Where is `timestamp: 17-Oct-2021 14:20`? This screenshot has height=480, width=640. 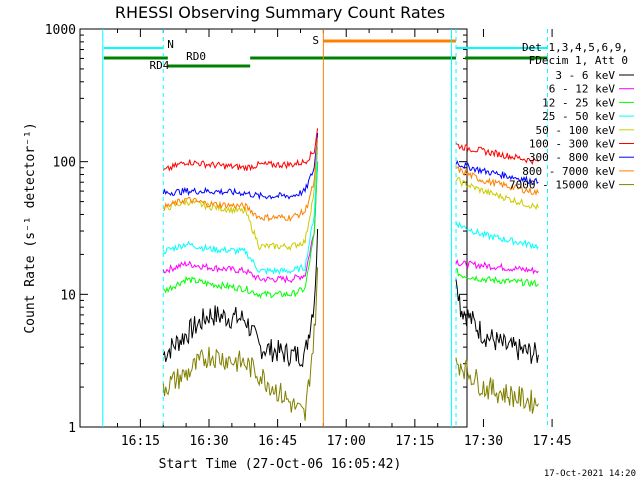 timestamp: 17-Oct-2021 14:20 is located at coordinates (590, 474).